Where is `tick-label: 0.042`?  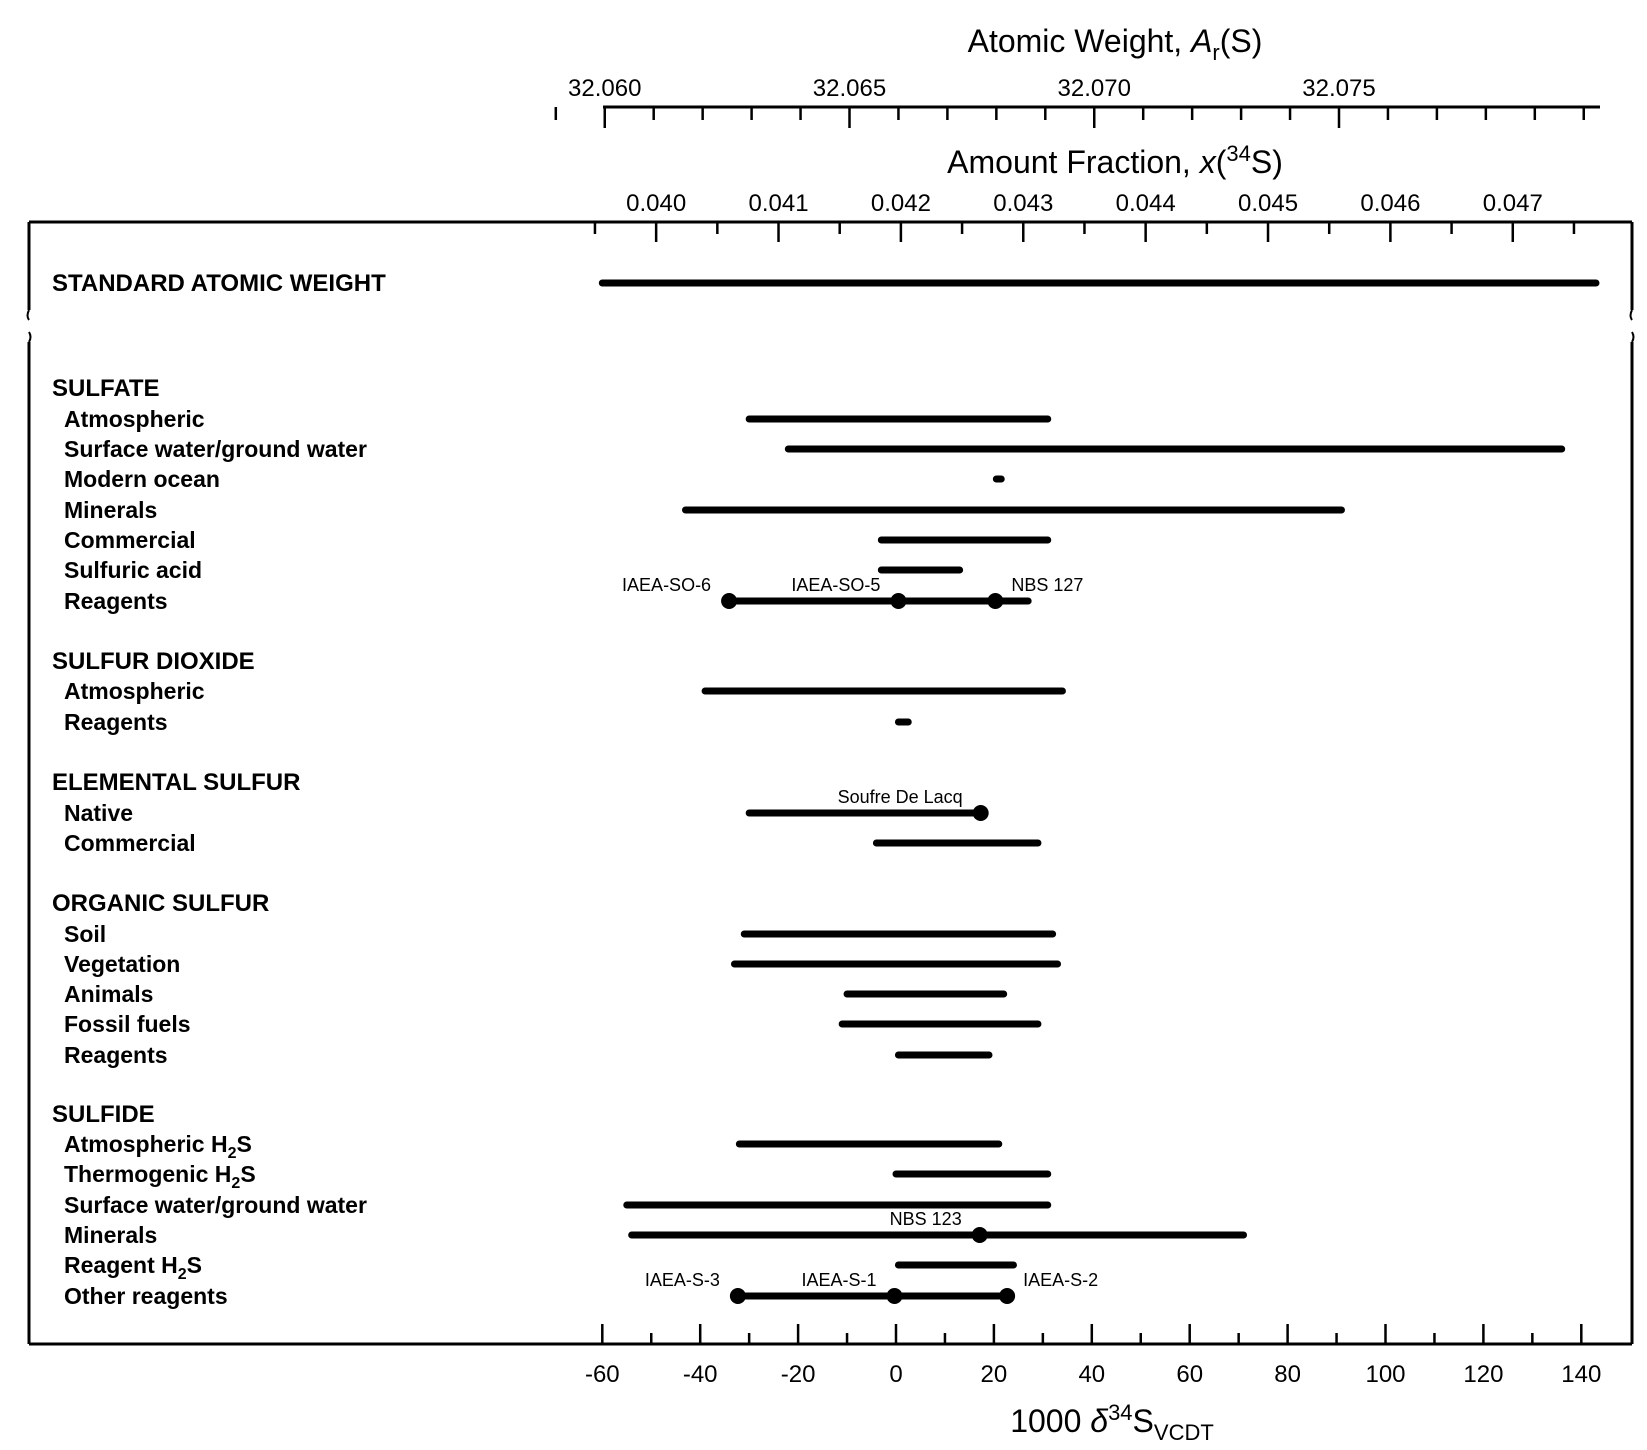 tick-label: 0.042 is located at coordinates (901, 203).